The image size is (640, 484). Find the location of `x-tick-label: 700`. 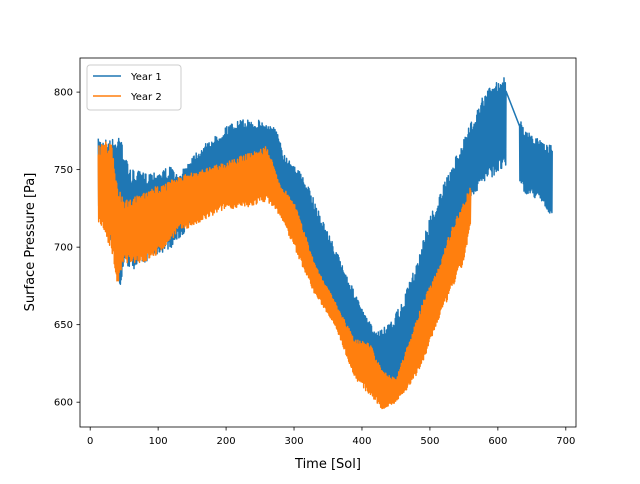

x-tick-label: 700 is located at coordinates (565, 441).